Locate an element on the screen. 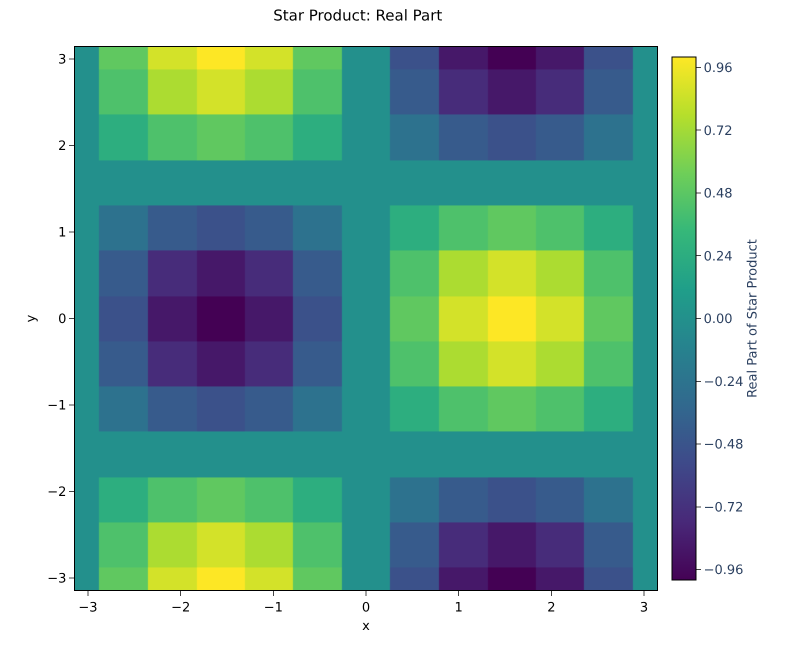 The height and width of the screenshot is (657, 795). y-tick-label: −1 is located at coordinates (56, 406).